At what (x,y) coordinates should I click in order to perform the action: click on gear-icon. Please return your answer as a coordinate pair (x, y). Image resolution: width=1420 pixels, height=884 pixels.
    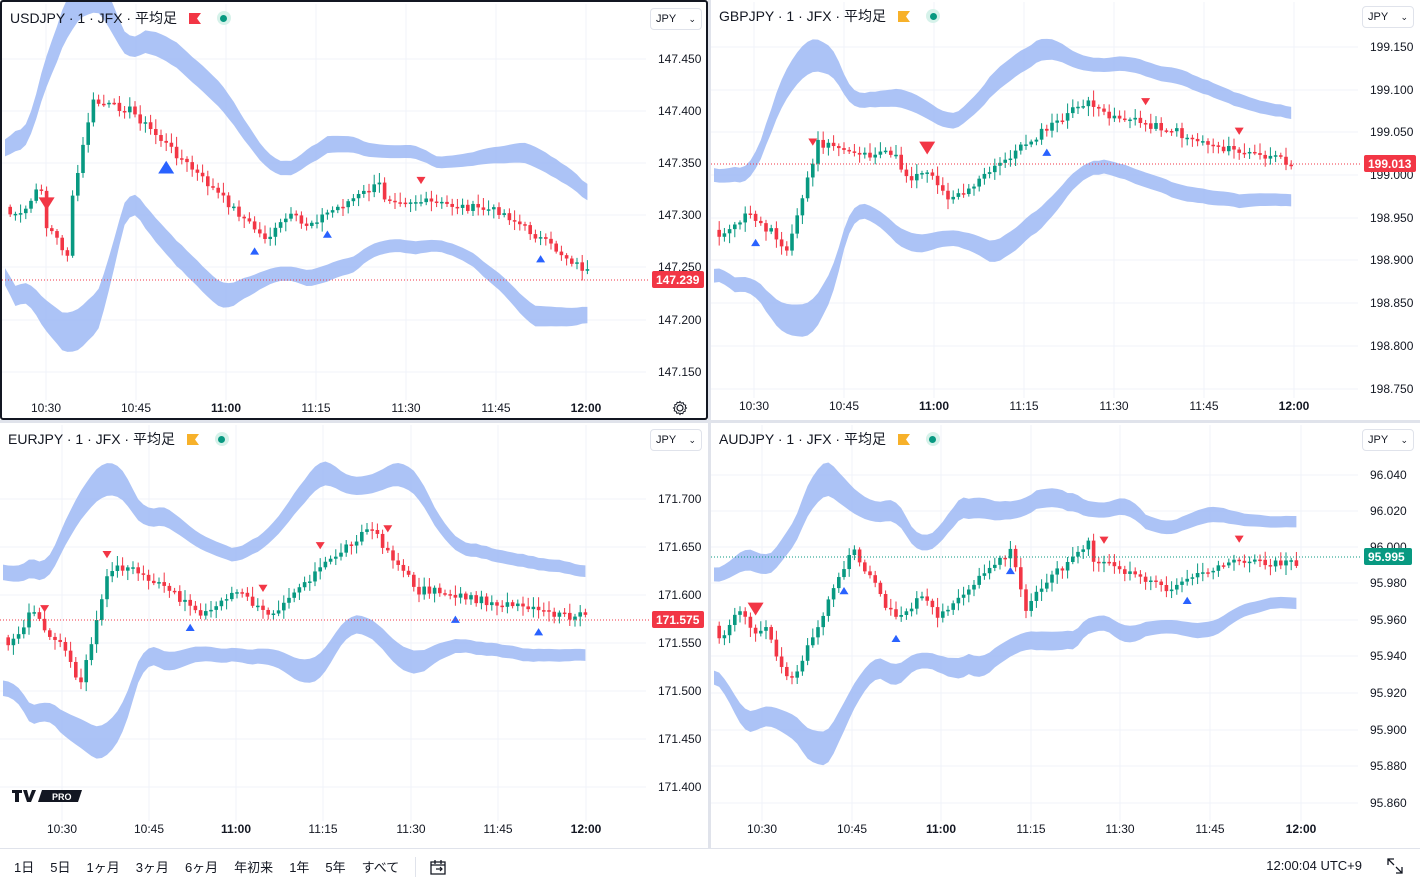
    Looking at the image, I should click on (680, 408).